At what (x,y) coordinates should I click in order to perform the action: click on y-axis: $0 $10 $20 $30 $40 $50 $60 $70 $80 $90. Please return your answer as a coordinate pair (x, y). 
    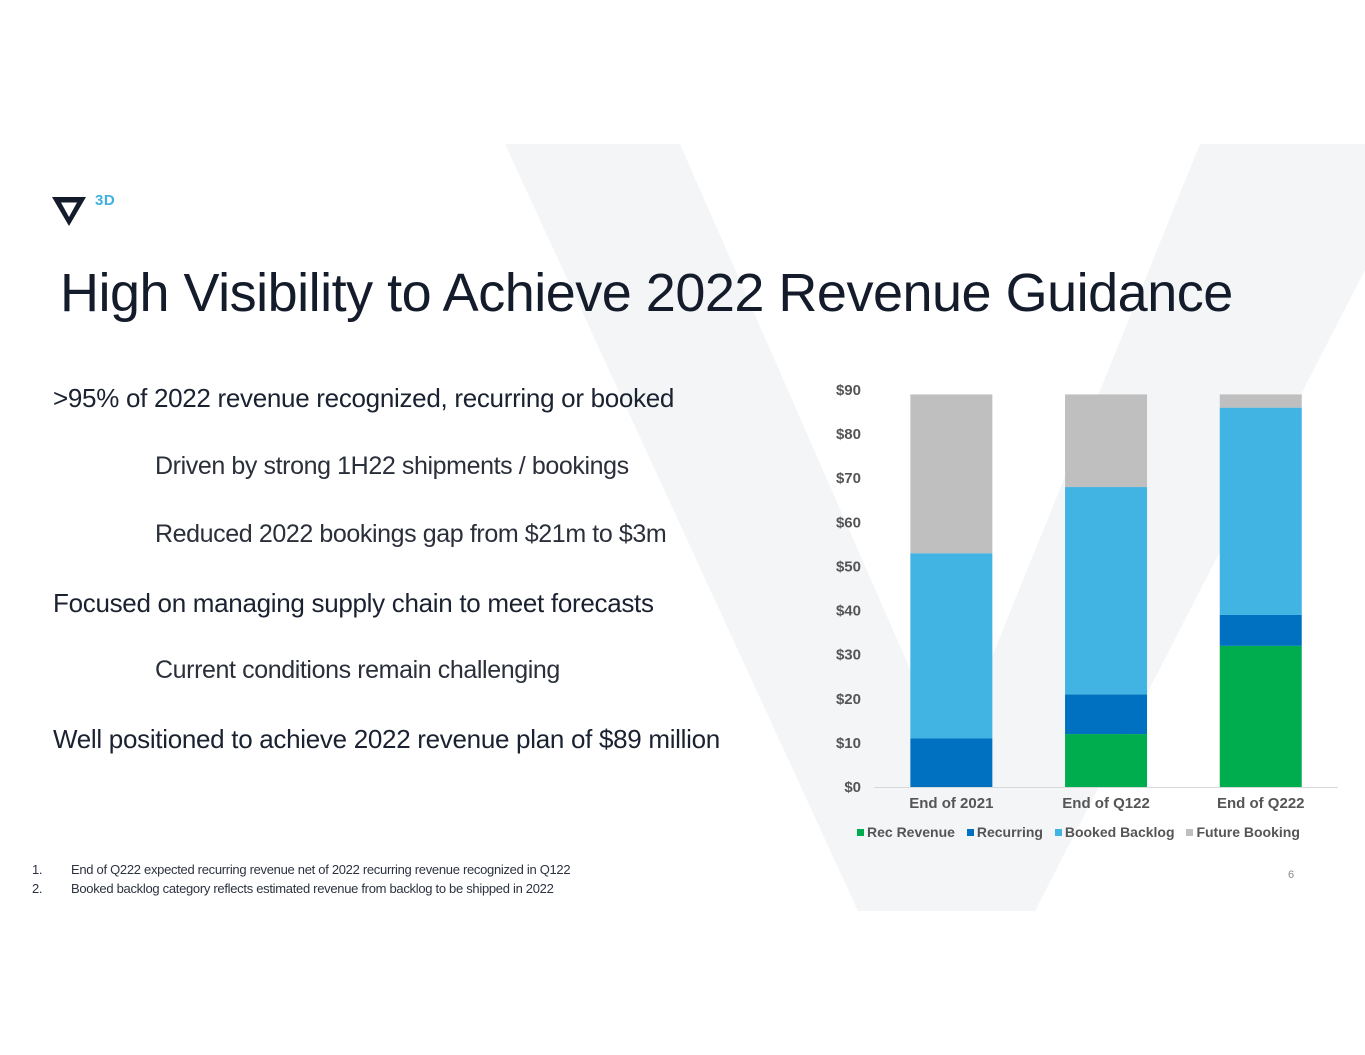
    Looking at the image, I should click on (848, 589).